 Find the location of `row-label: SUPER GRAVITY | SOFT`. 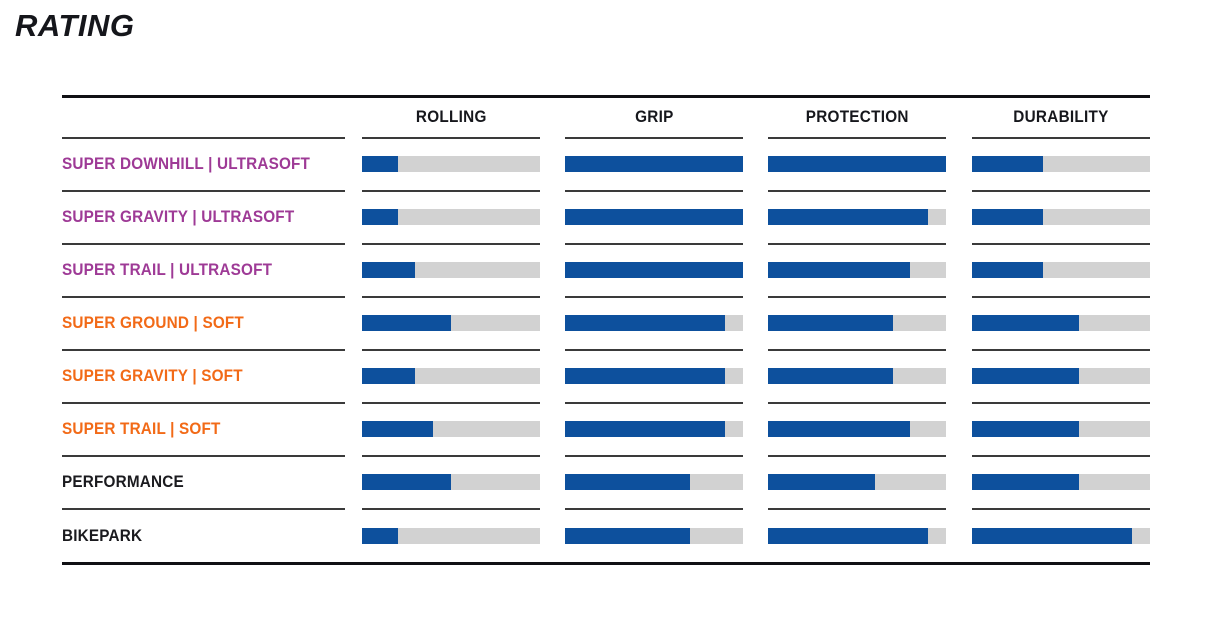

row-label: SUPER GRAVITY | SOFT is located at coordinates (152, 375).